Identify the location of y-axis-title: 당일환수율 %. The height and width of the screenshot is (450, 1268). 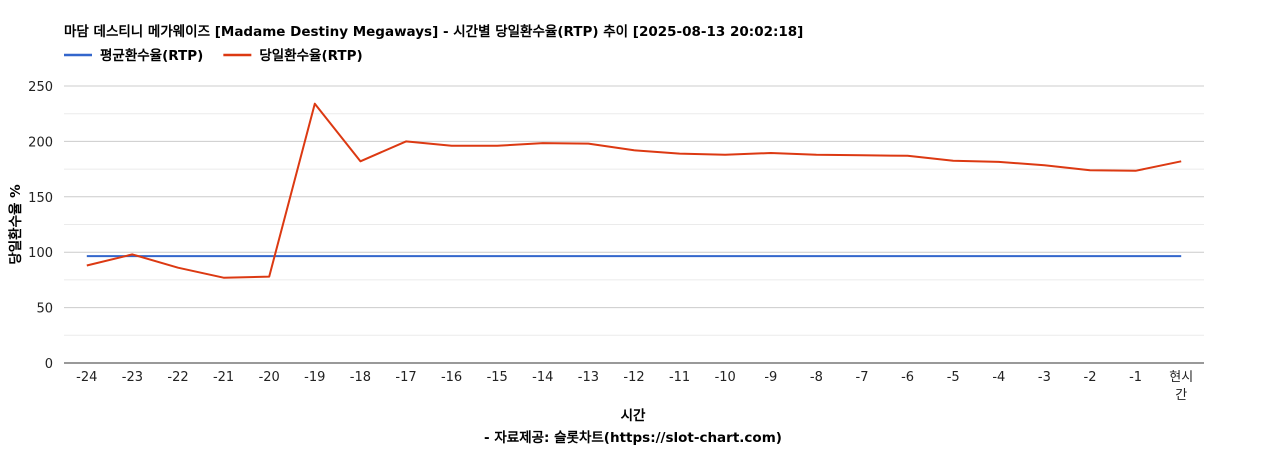
(15, 224).